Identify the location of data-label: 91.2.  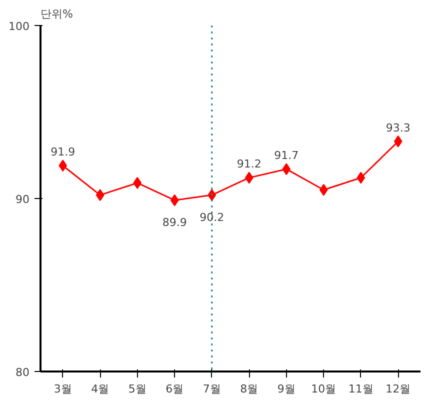
(249, 164).